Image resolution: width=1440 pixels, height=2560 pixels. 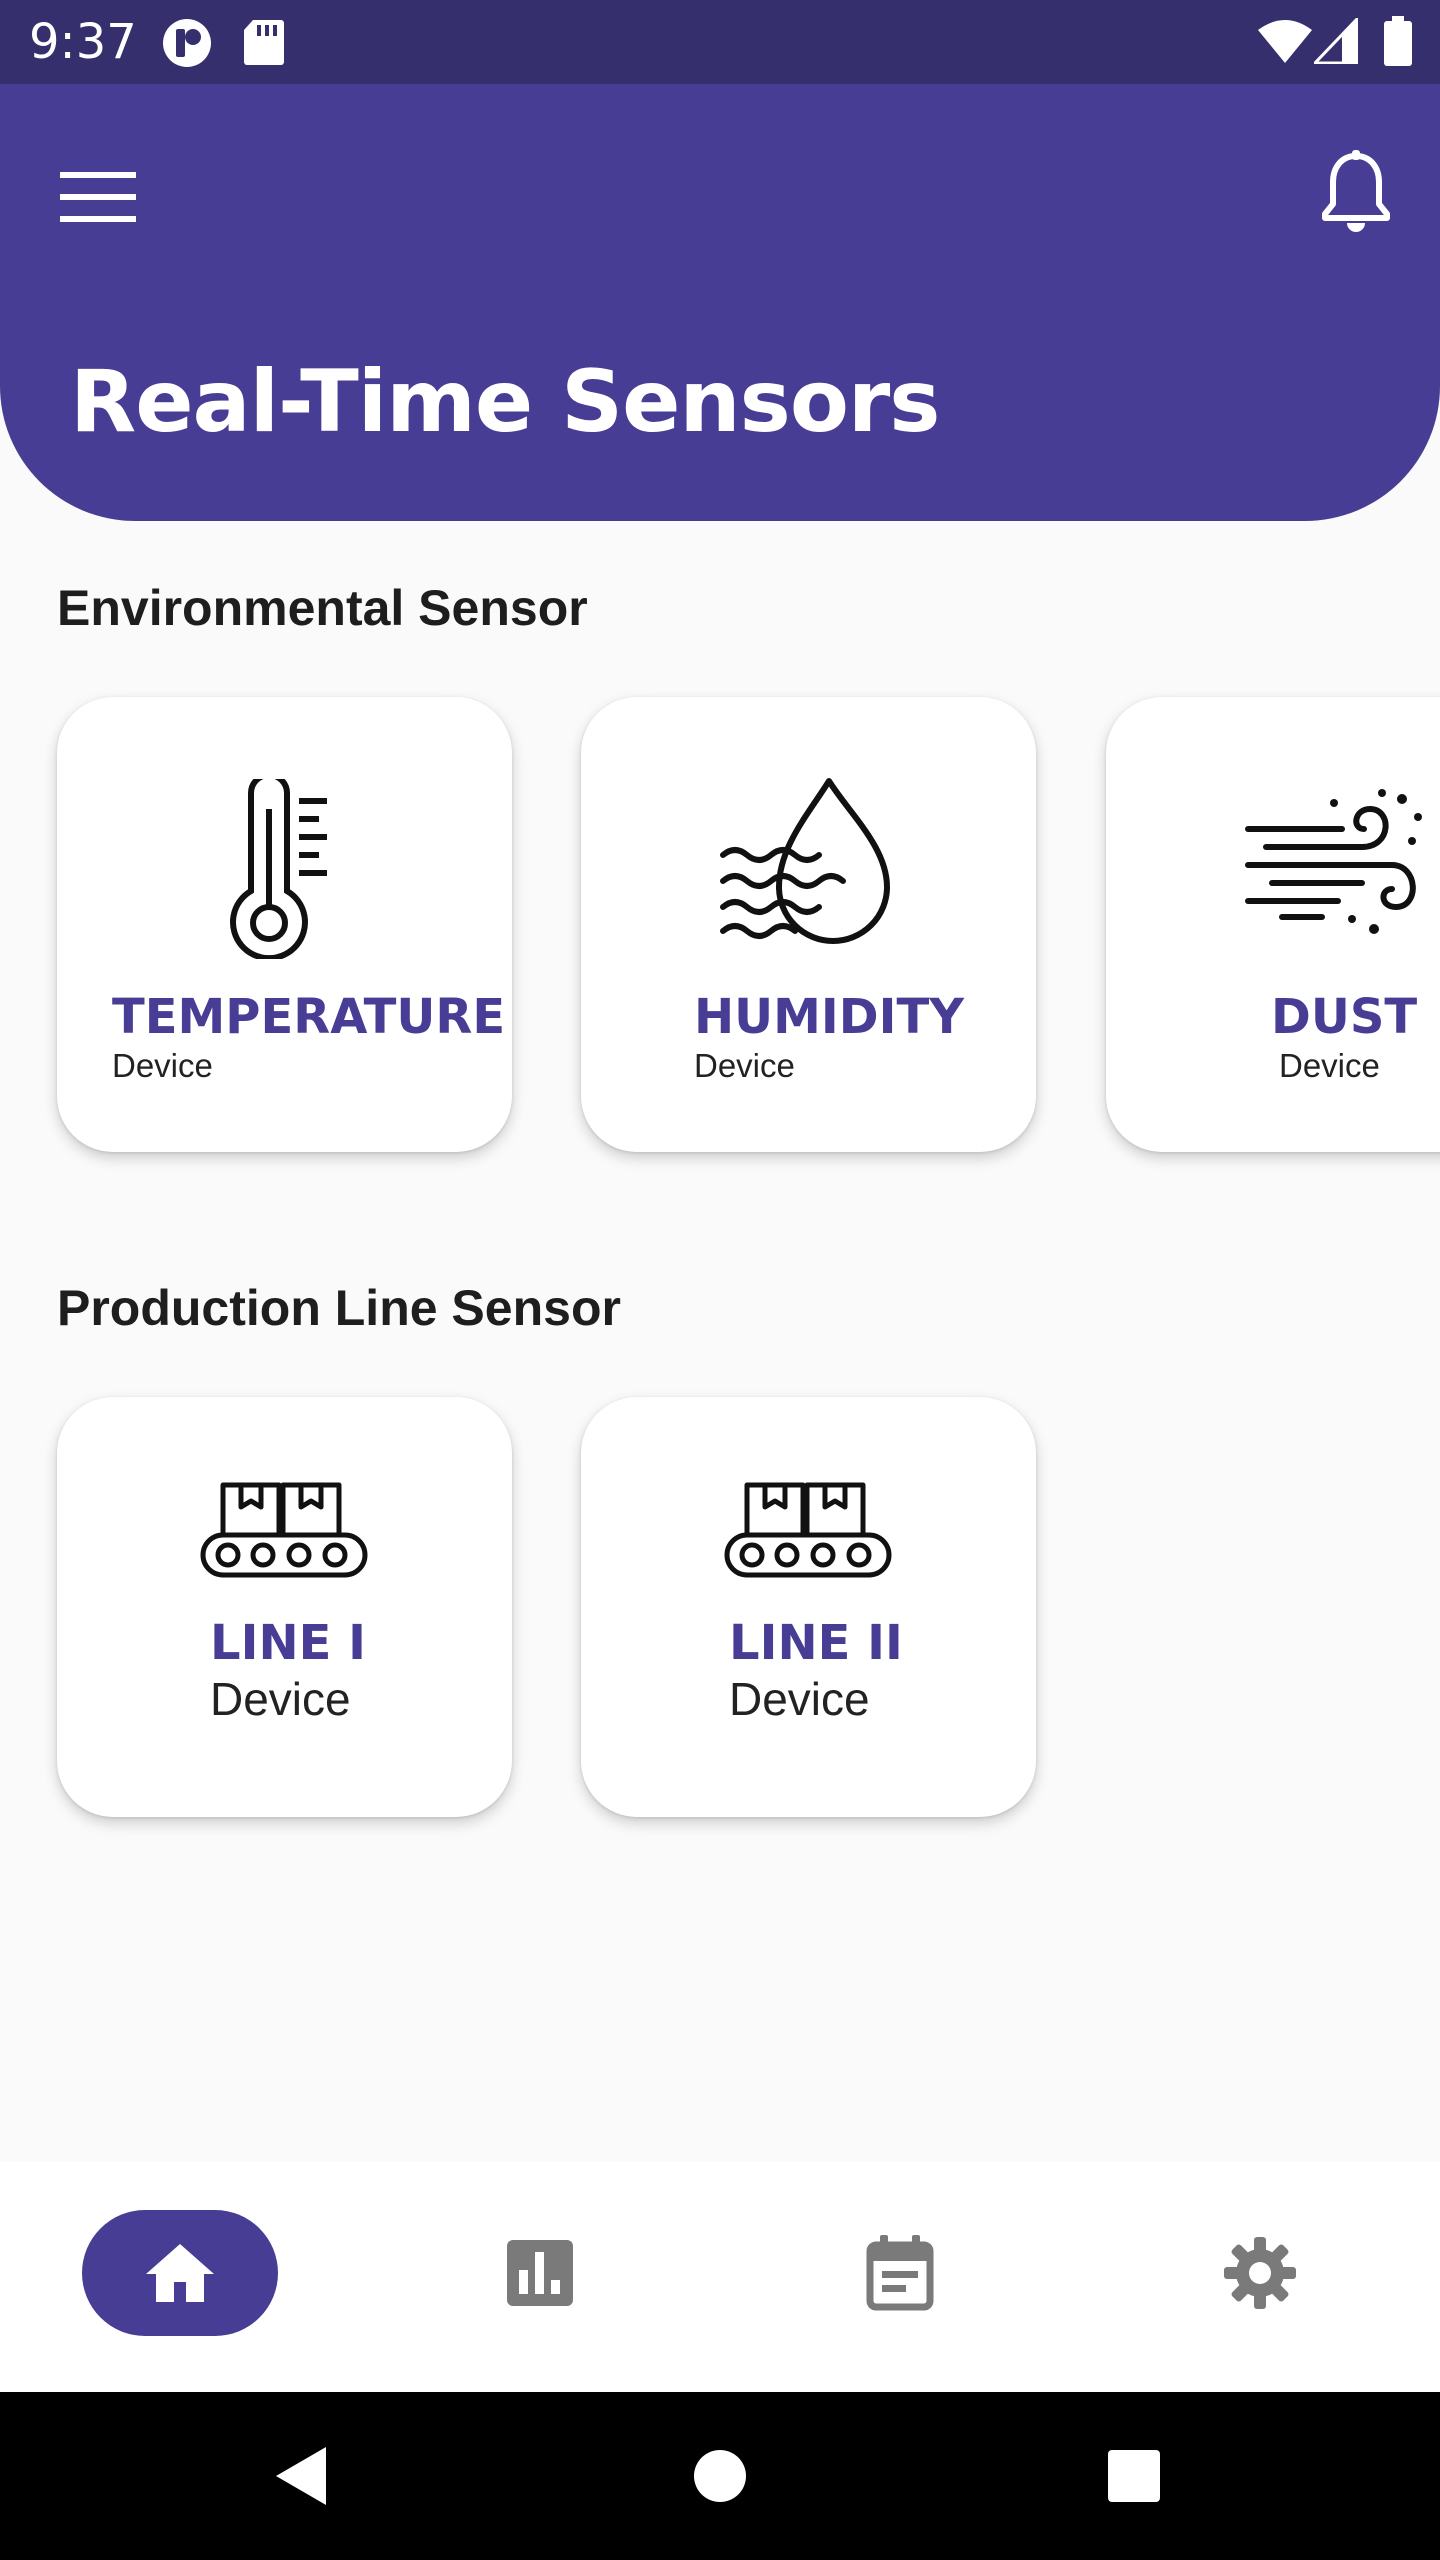 I want to click on hamburger-menu-button, so click(x=98, y=197).